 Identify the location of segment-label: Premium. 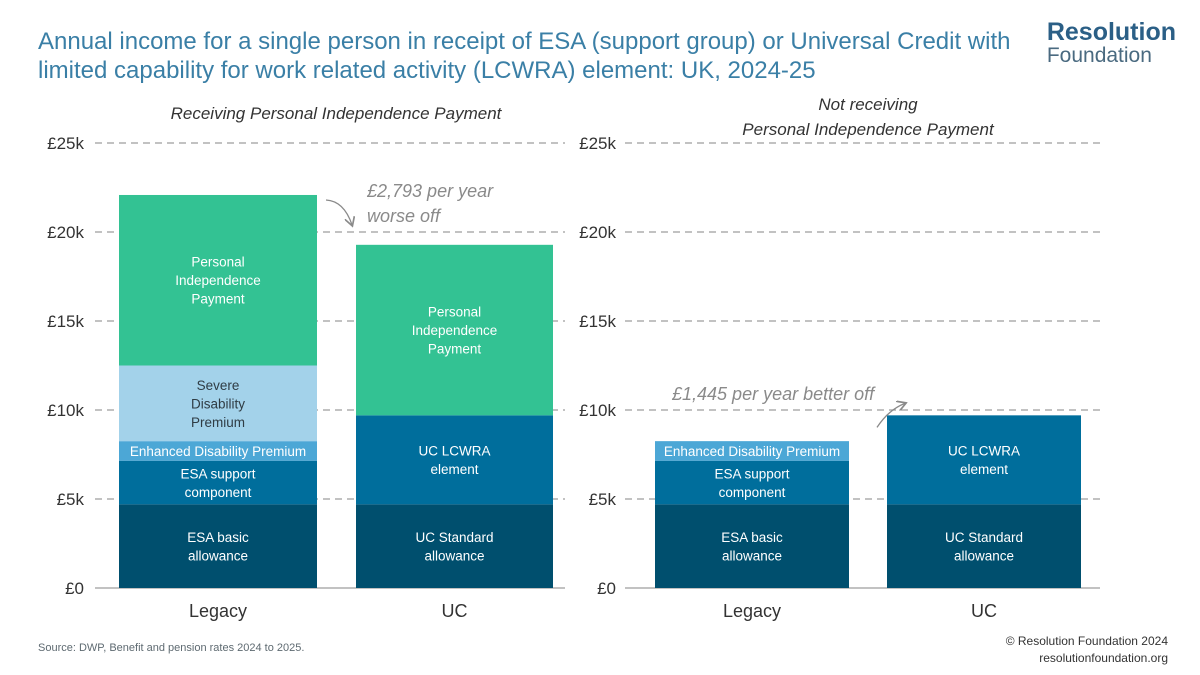
(218, 422).